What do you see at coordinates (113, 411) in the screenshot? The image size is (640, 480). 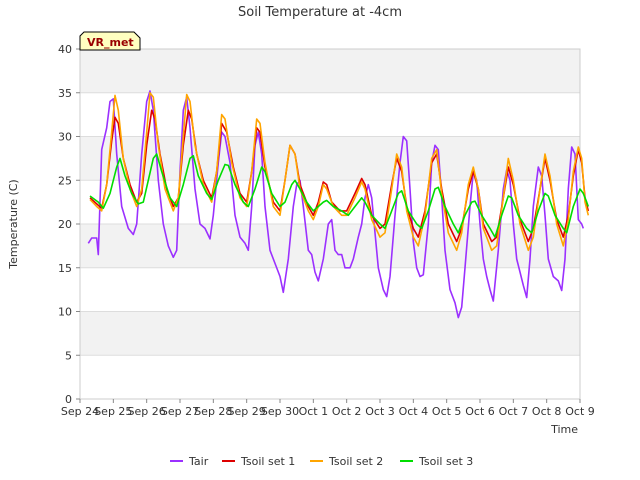 I see `x-tick-label: Sep 25` at bounding box center [113, 411].